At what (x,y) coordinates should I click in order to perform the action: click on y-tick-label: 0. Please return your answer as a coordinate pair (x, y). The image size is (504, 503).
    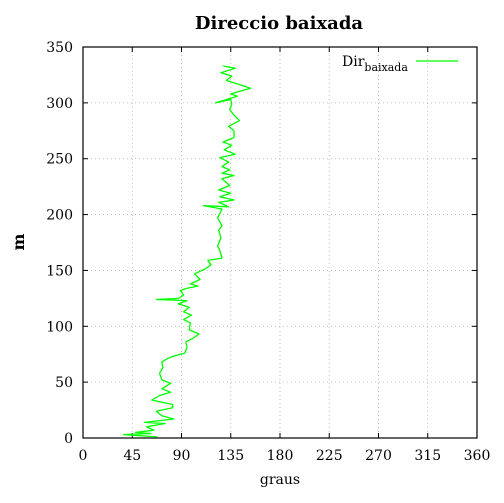
    Looking at the image, I should click on (68, 439).